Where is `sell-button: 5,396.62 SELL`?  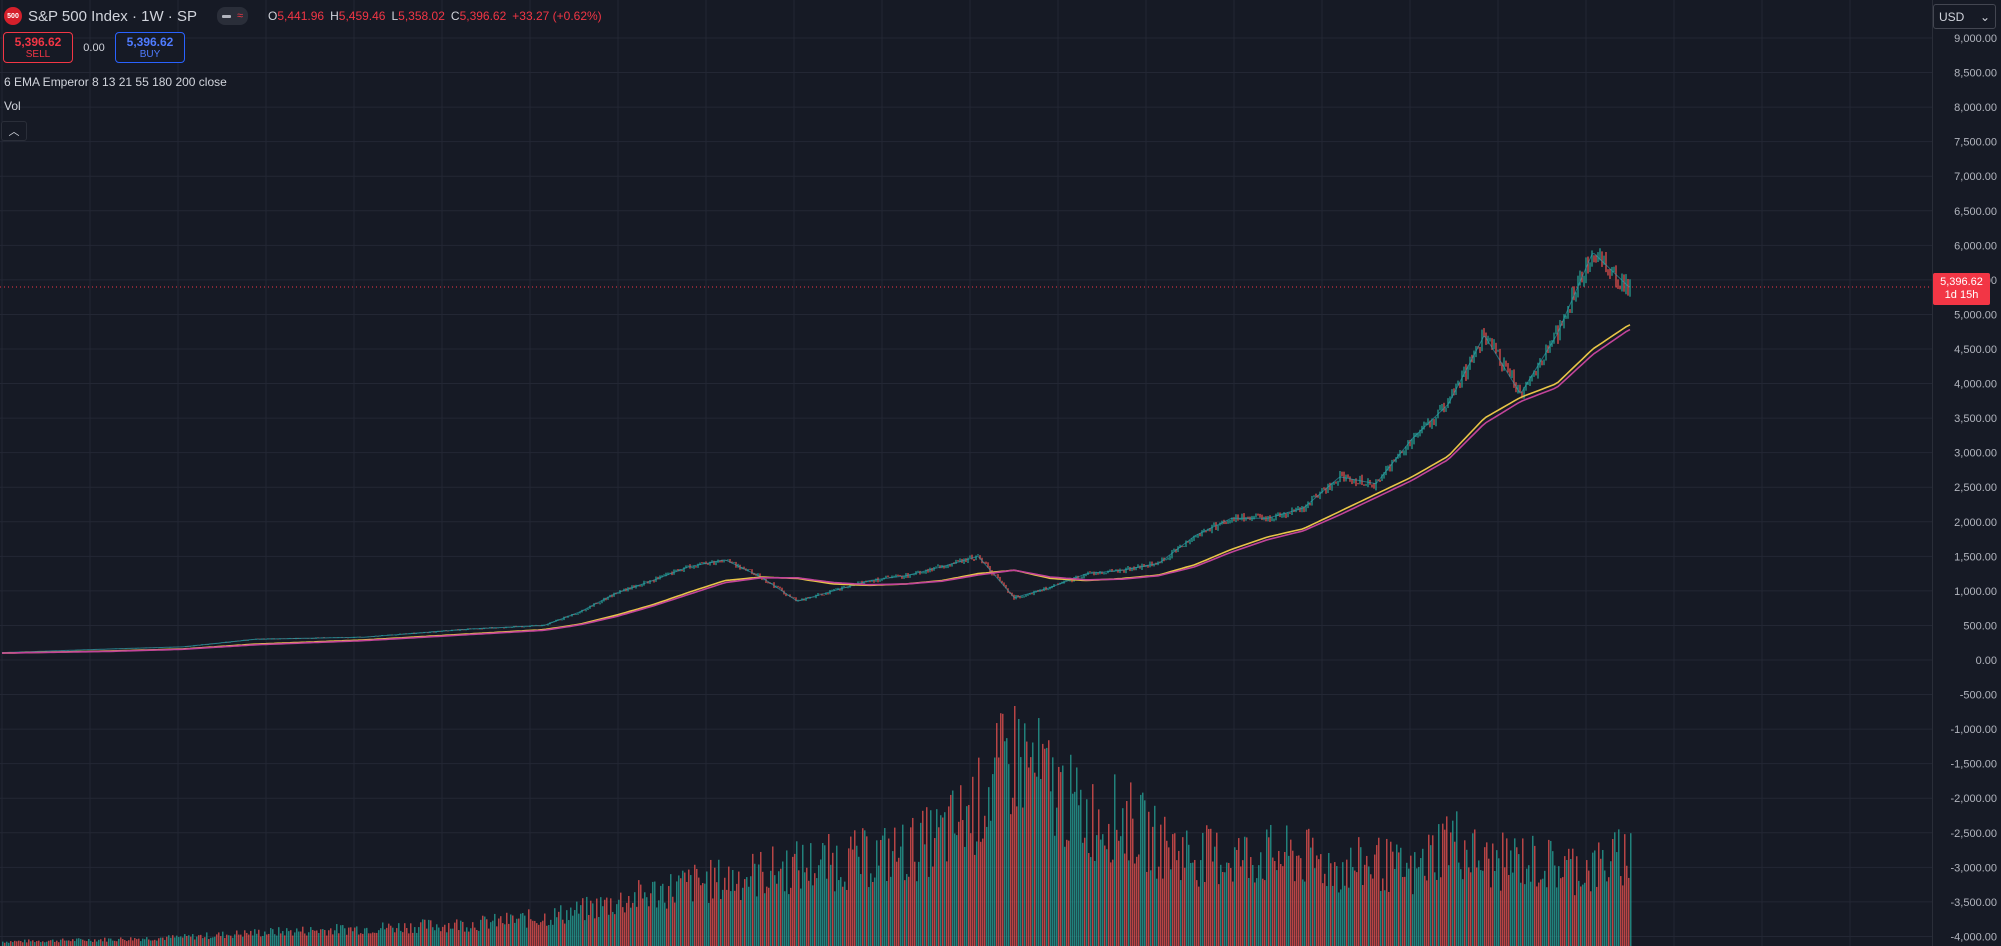 sell-button: 5,396.62 SELL is located at coordinates (38, 47).